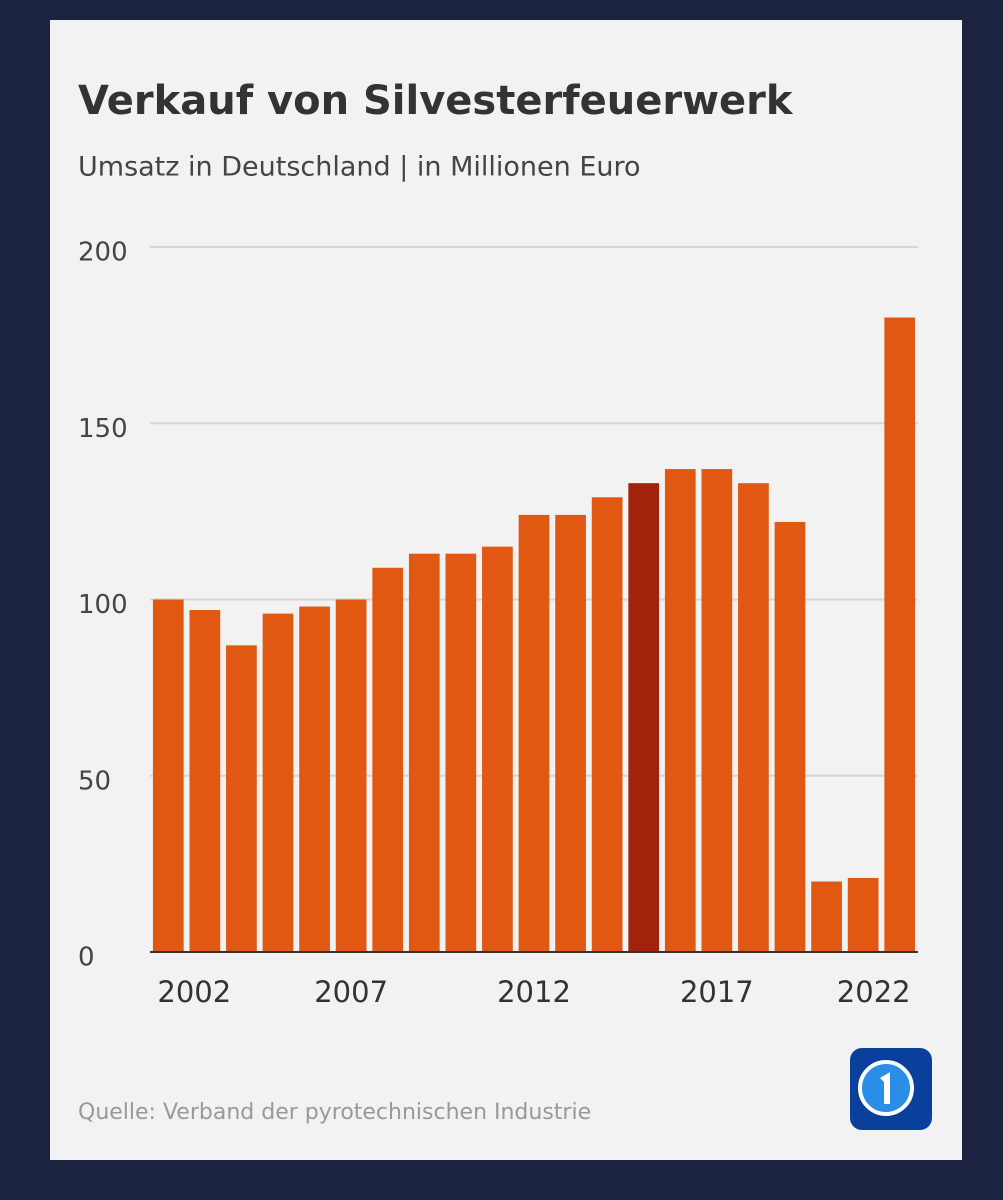 The image size is (1003, 1200). What do you see at coordinates (717, 992) in the screenshot?
I see `x-tick-label: 2017` at bounding box center [717, 992].